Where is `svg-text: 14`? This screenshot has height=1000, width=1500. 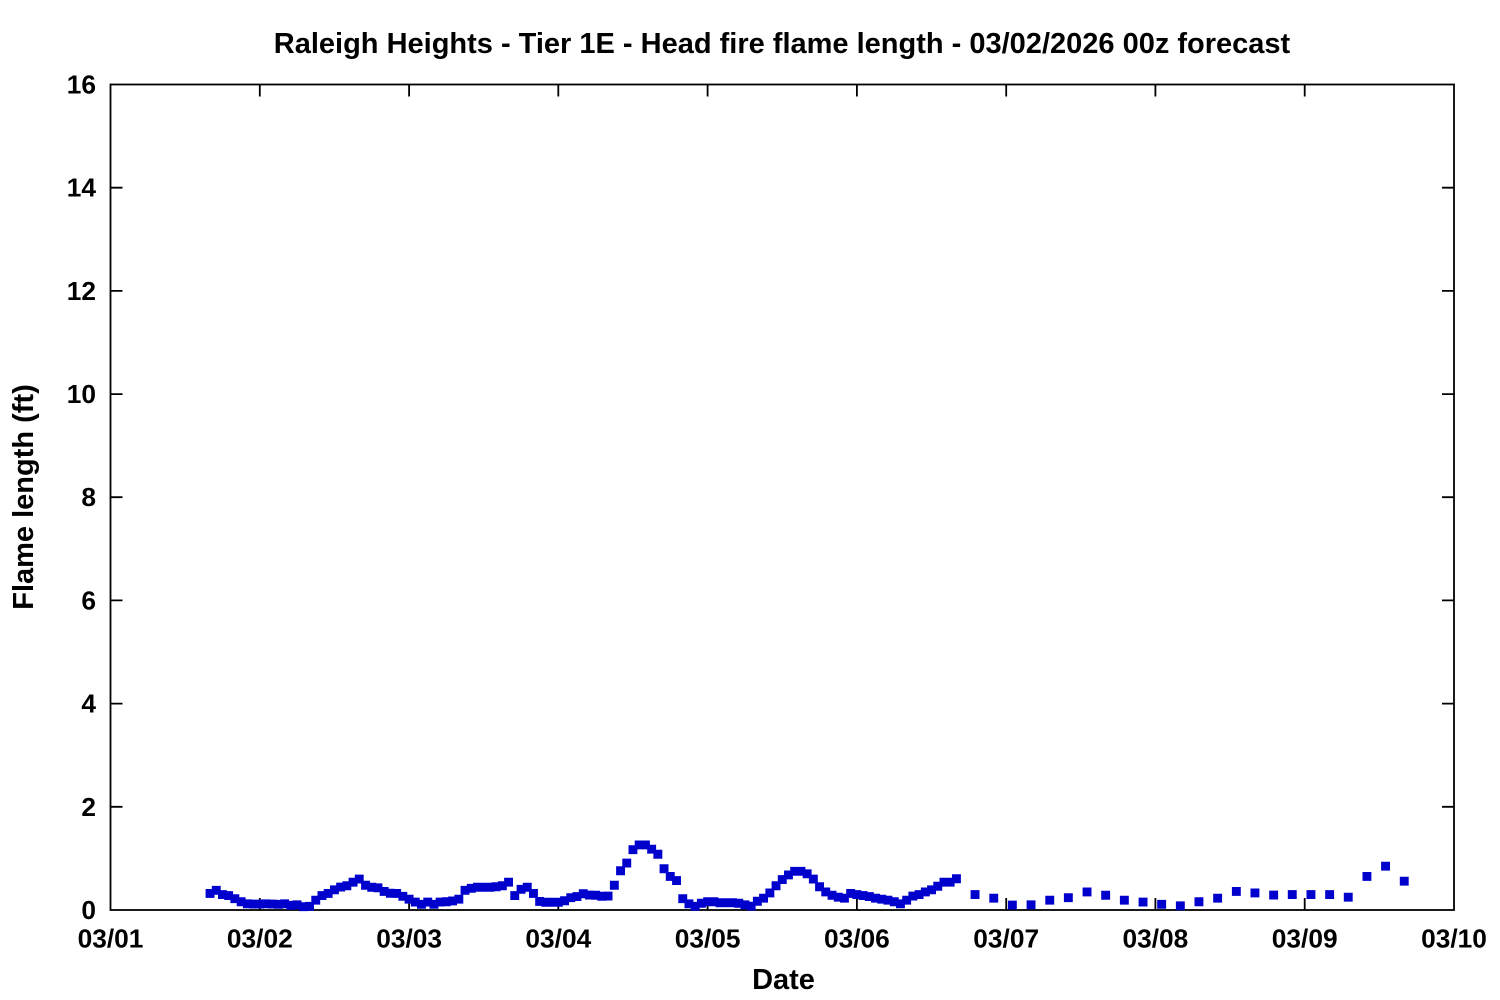 svg-text: 14 is located at coordinates (82, 188).